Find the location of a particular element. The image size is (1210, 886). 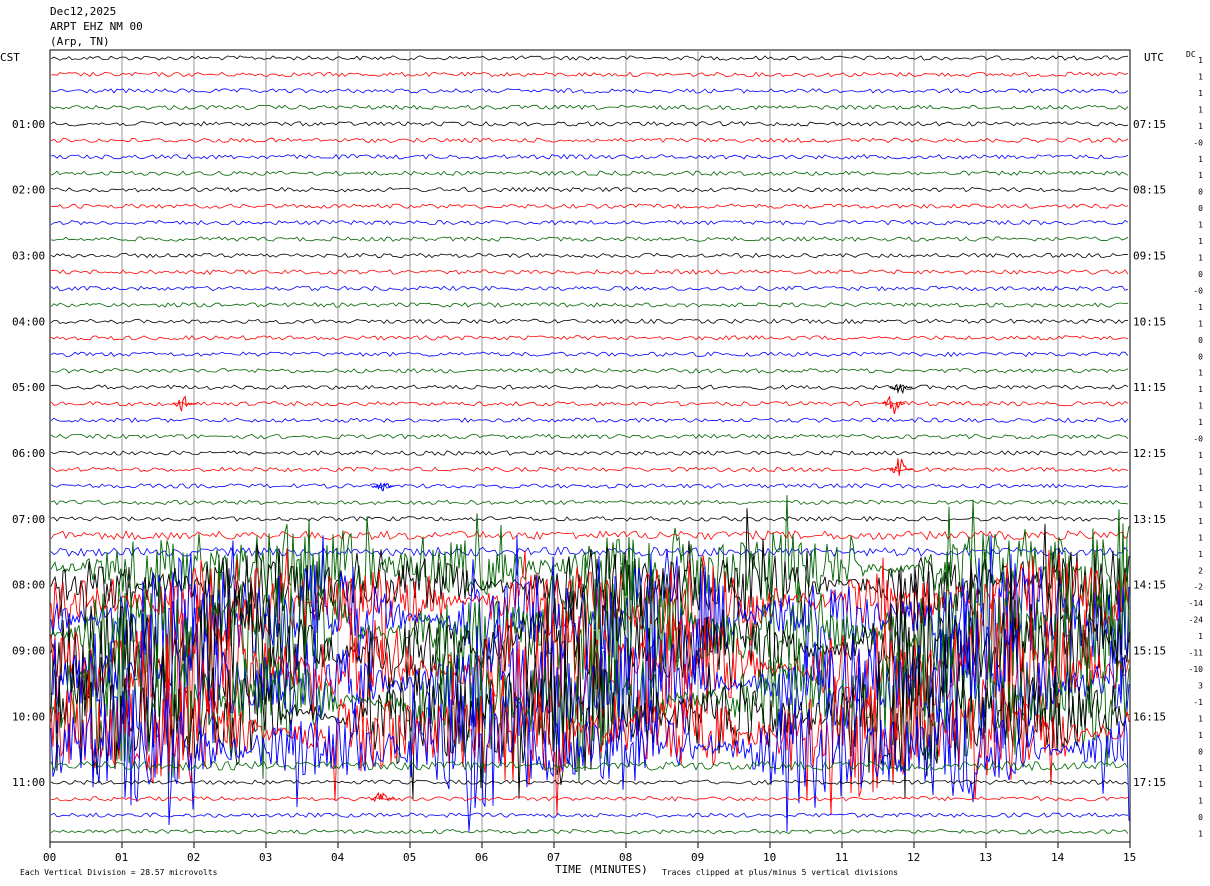

location-label: (Arp, TN) is located at coordinates (80, 41).